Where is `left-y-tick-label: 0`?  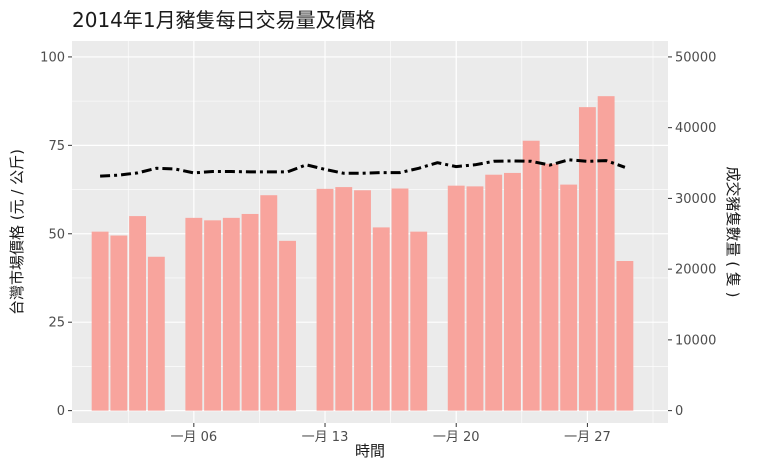 left-y-tick-label: 0 is located at coordinates (61, 411).